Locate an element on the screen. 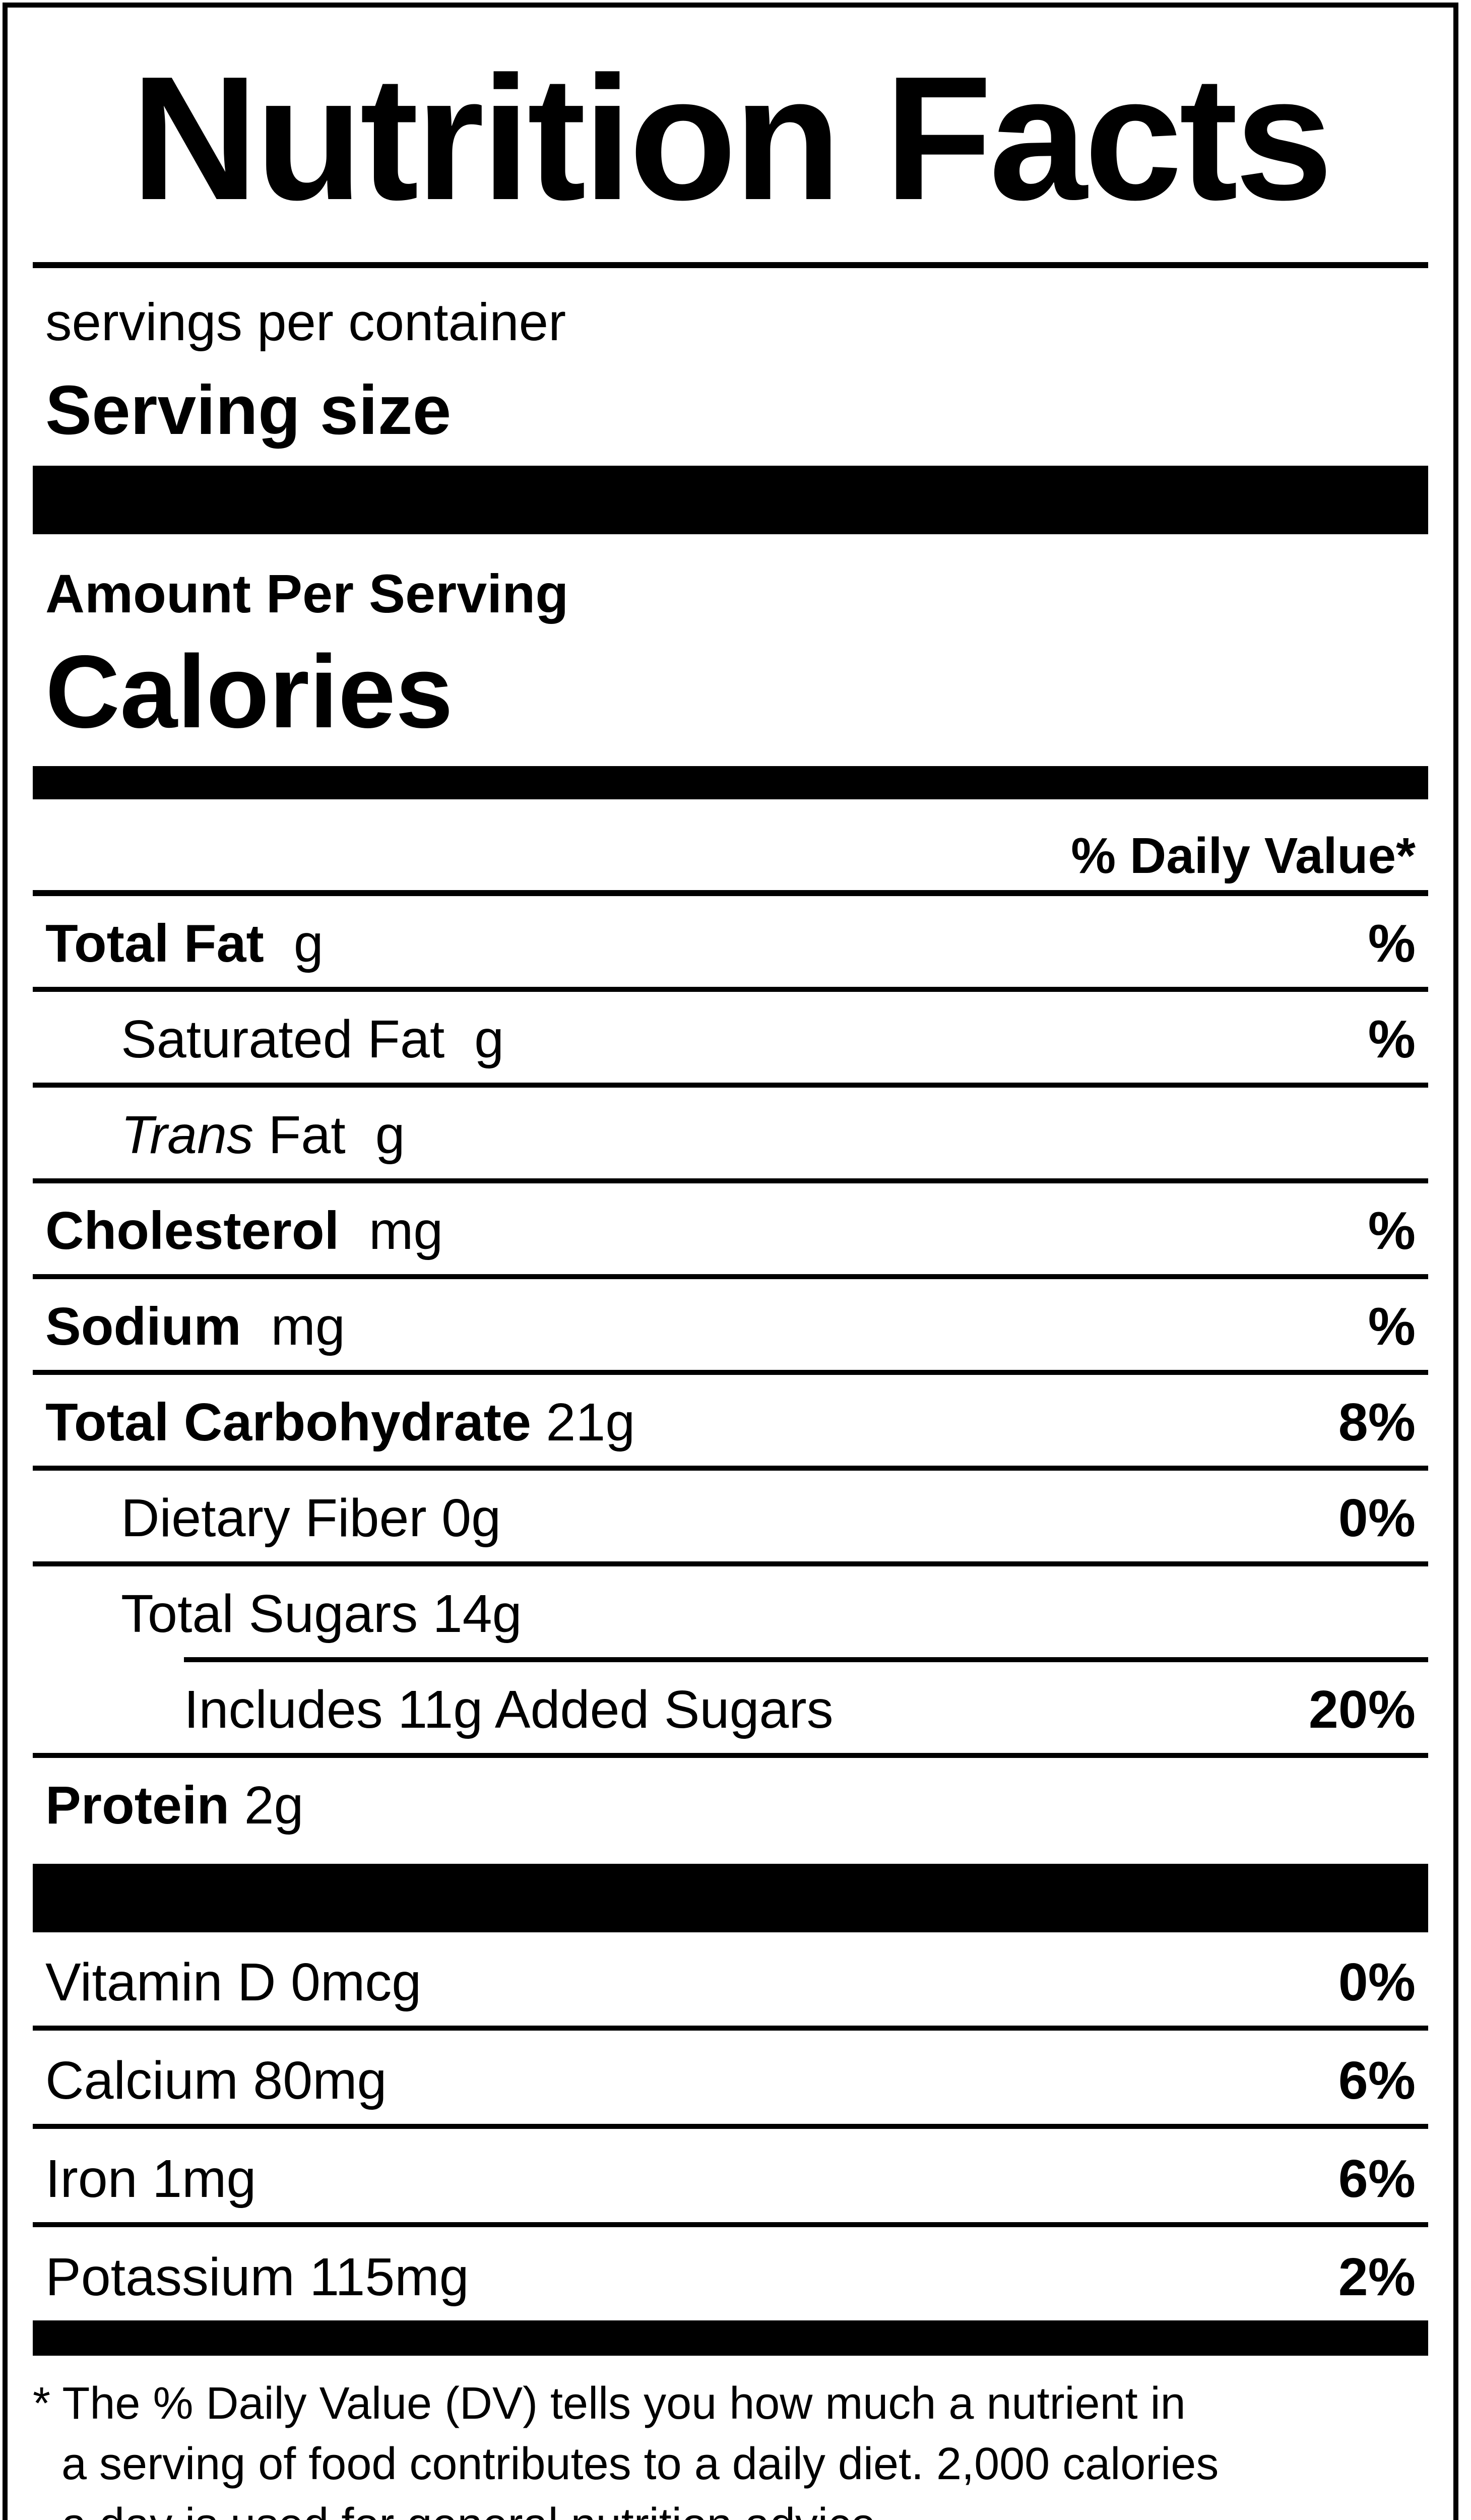 This screenshot has width=1471, height=2520. nutrient-name: Protein 2g is located at coordinates (174, 1805).